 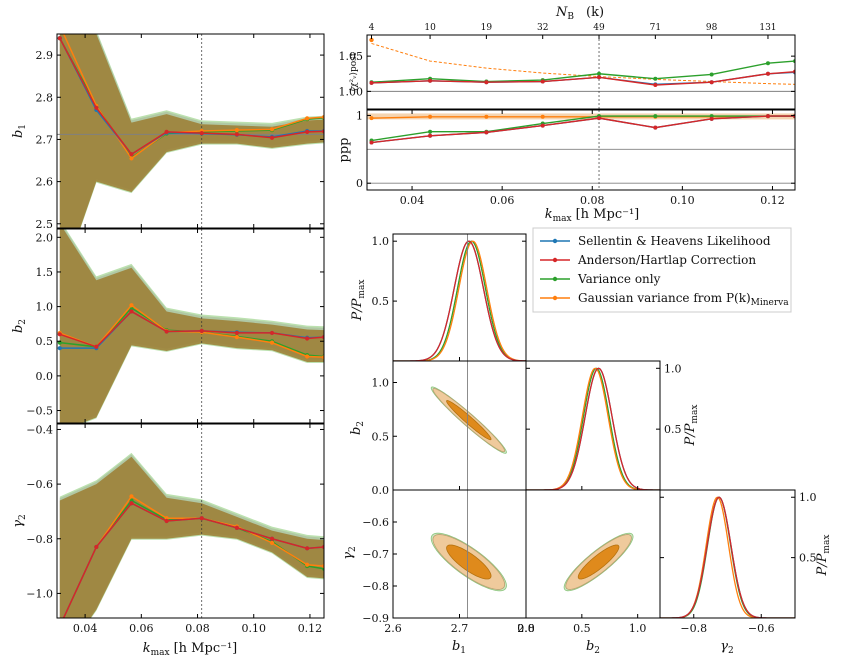 What do you see at coordinates (581, 72) in the screenshot?
I see `panel-chi2-plot` at bounding box center [581, 72].